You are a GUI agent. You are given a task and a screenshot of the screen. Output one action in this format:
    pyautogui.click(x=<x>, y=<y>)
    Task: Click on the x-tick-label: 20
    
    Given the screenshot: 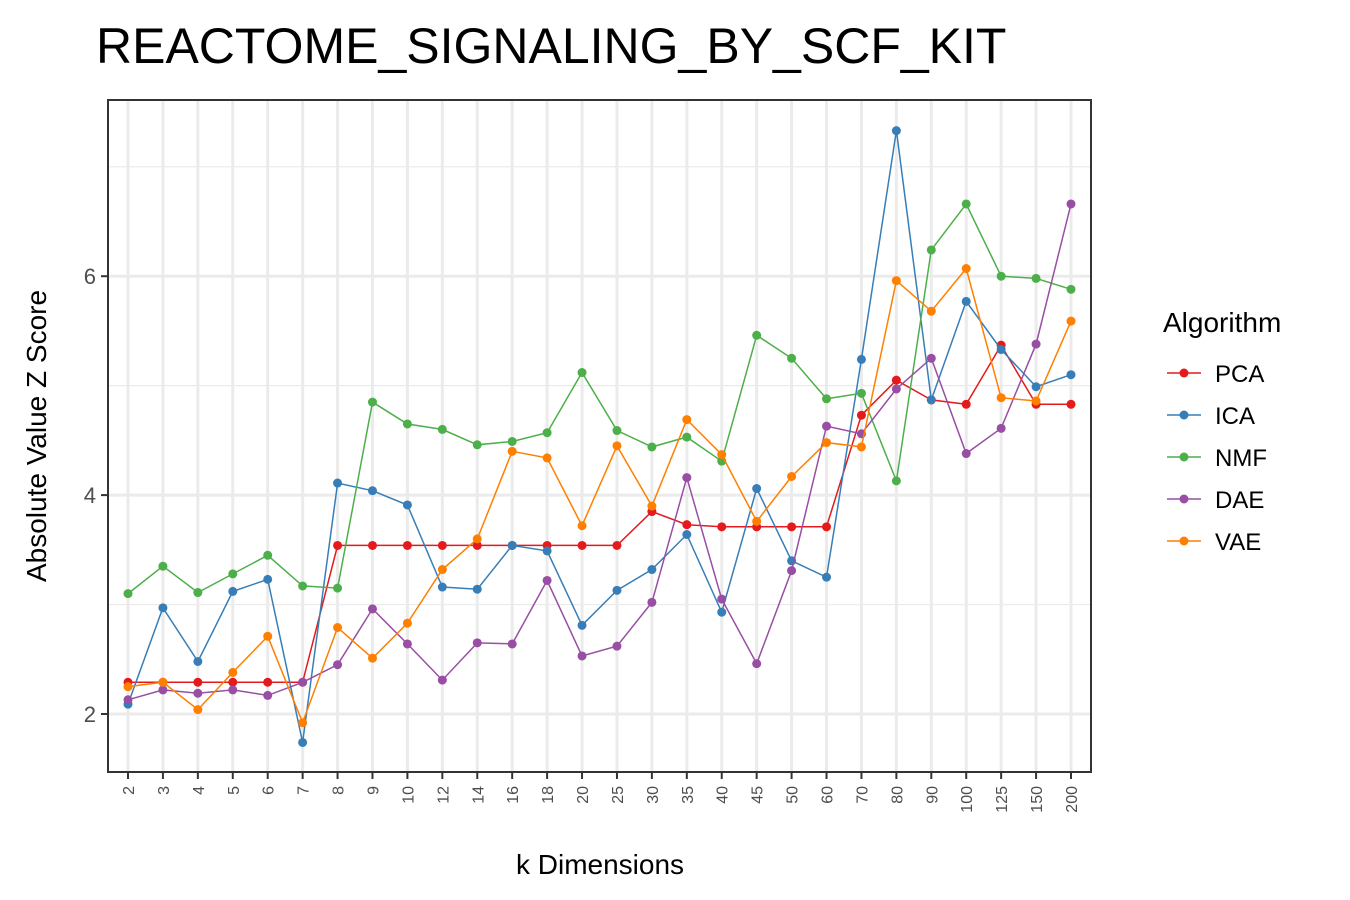 What is the action you would take?
    pyautogui.click(x=583, y=795)
    